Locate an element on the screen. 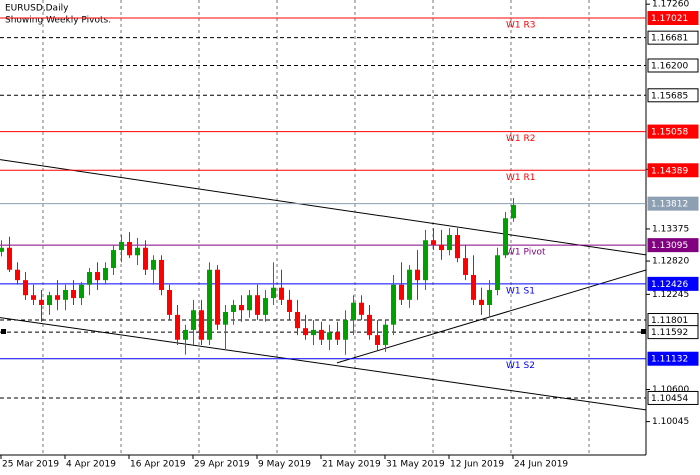  y-tick-label: 1.12245 is located at coordinates (670, 295).